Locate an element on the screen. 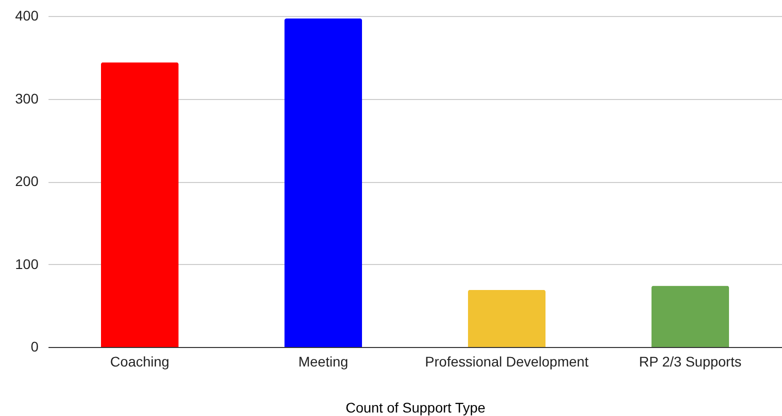 This screenshot has width=782, height=416. x-tick-label: RP 2/3 Supports is located at coordinates (690, 362).